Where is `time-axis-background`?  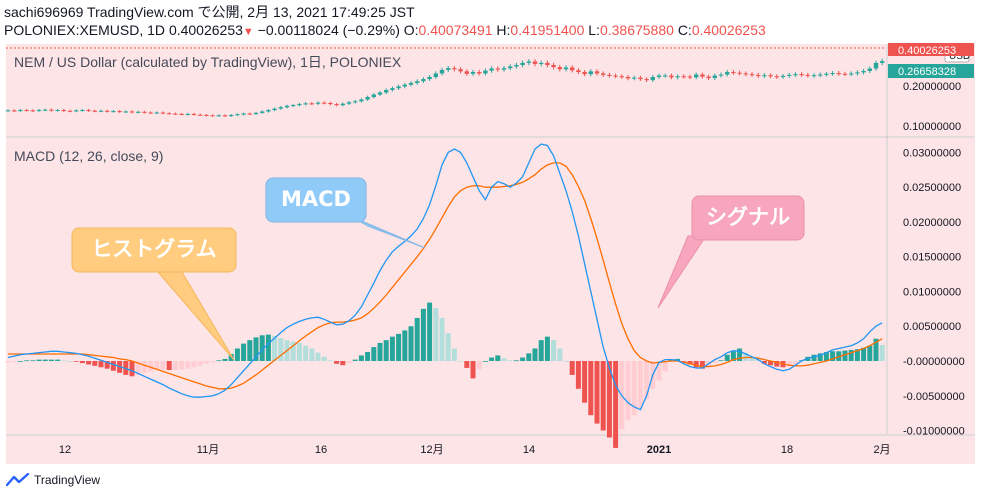 time-axis-background is located at coordinates (490, 450).